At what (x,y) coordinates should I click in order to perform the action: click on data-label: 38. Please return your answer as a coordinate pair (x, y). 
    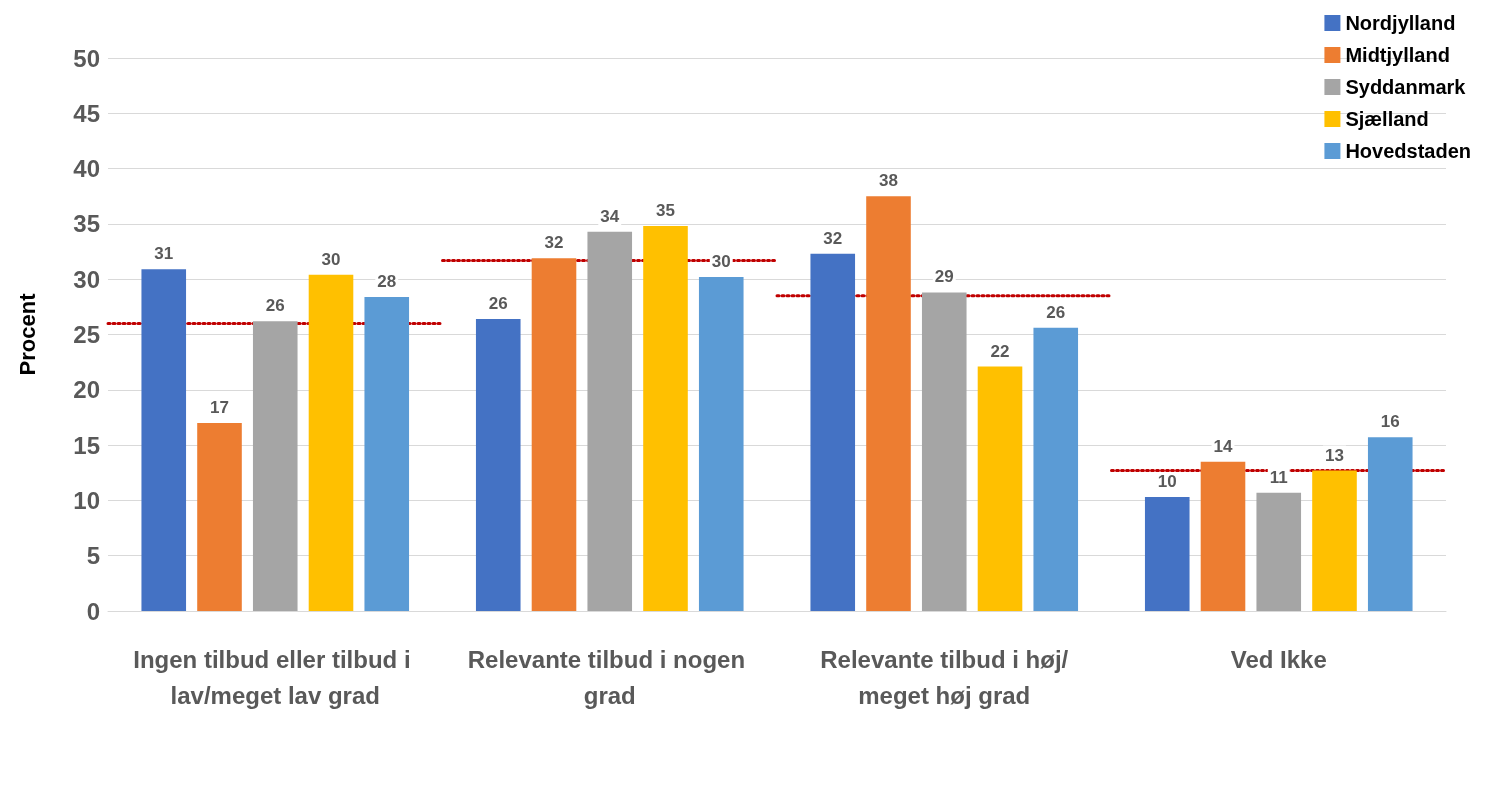
    Looking at the image, I should click on (888, 181).